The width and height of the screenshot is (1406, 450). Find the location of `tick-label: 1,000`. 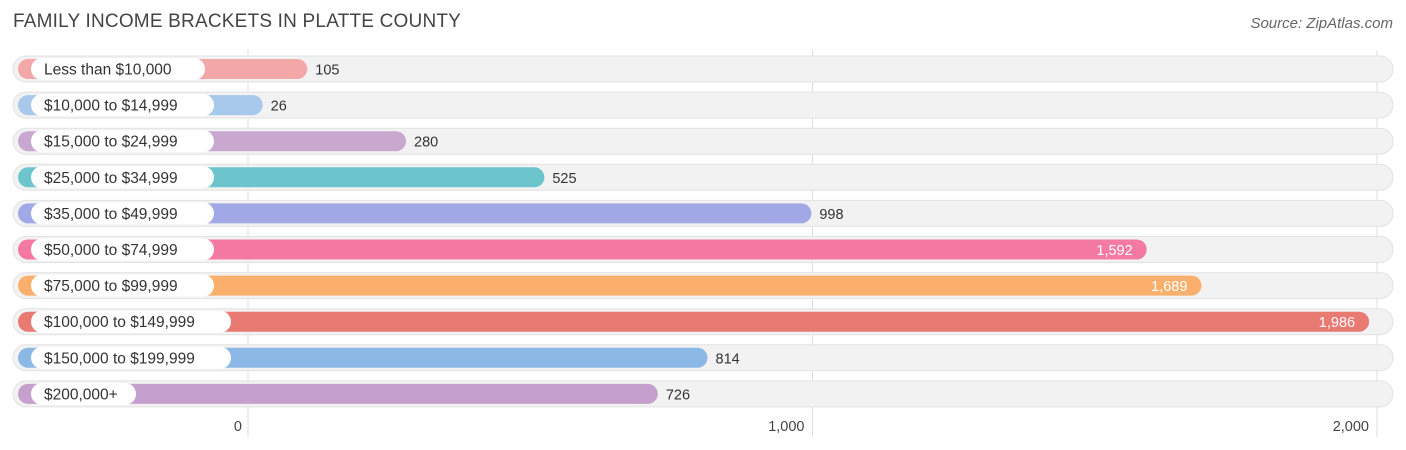

tick-label: 1,000 is located at coordinates (786, 427).